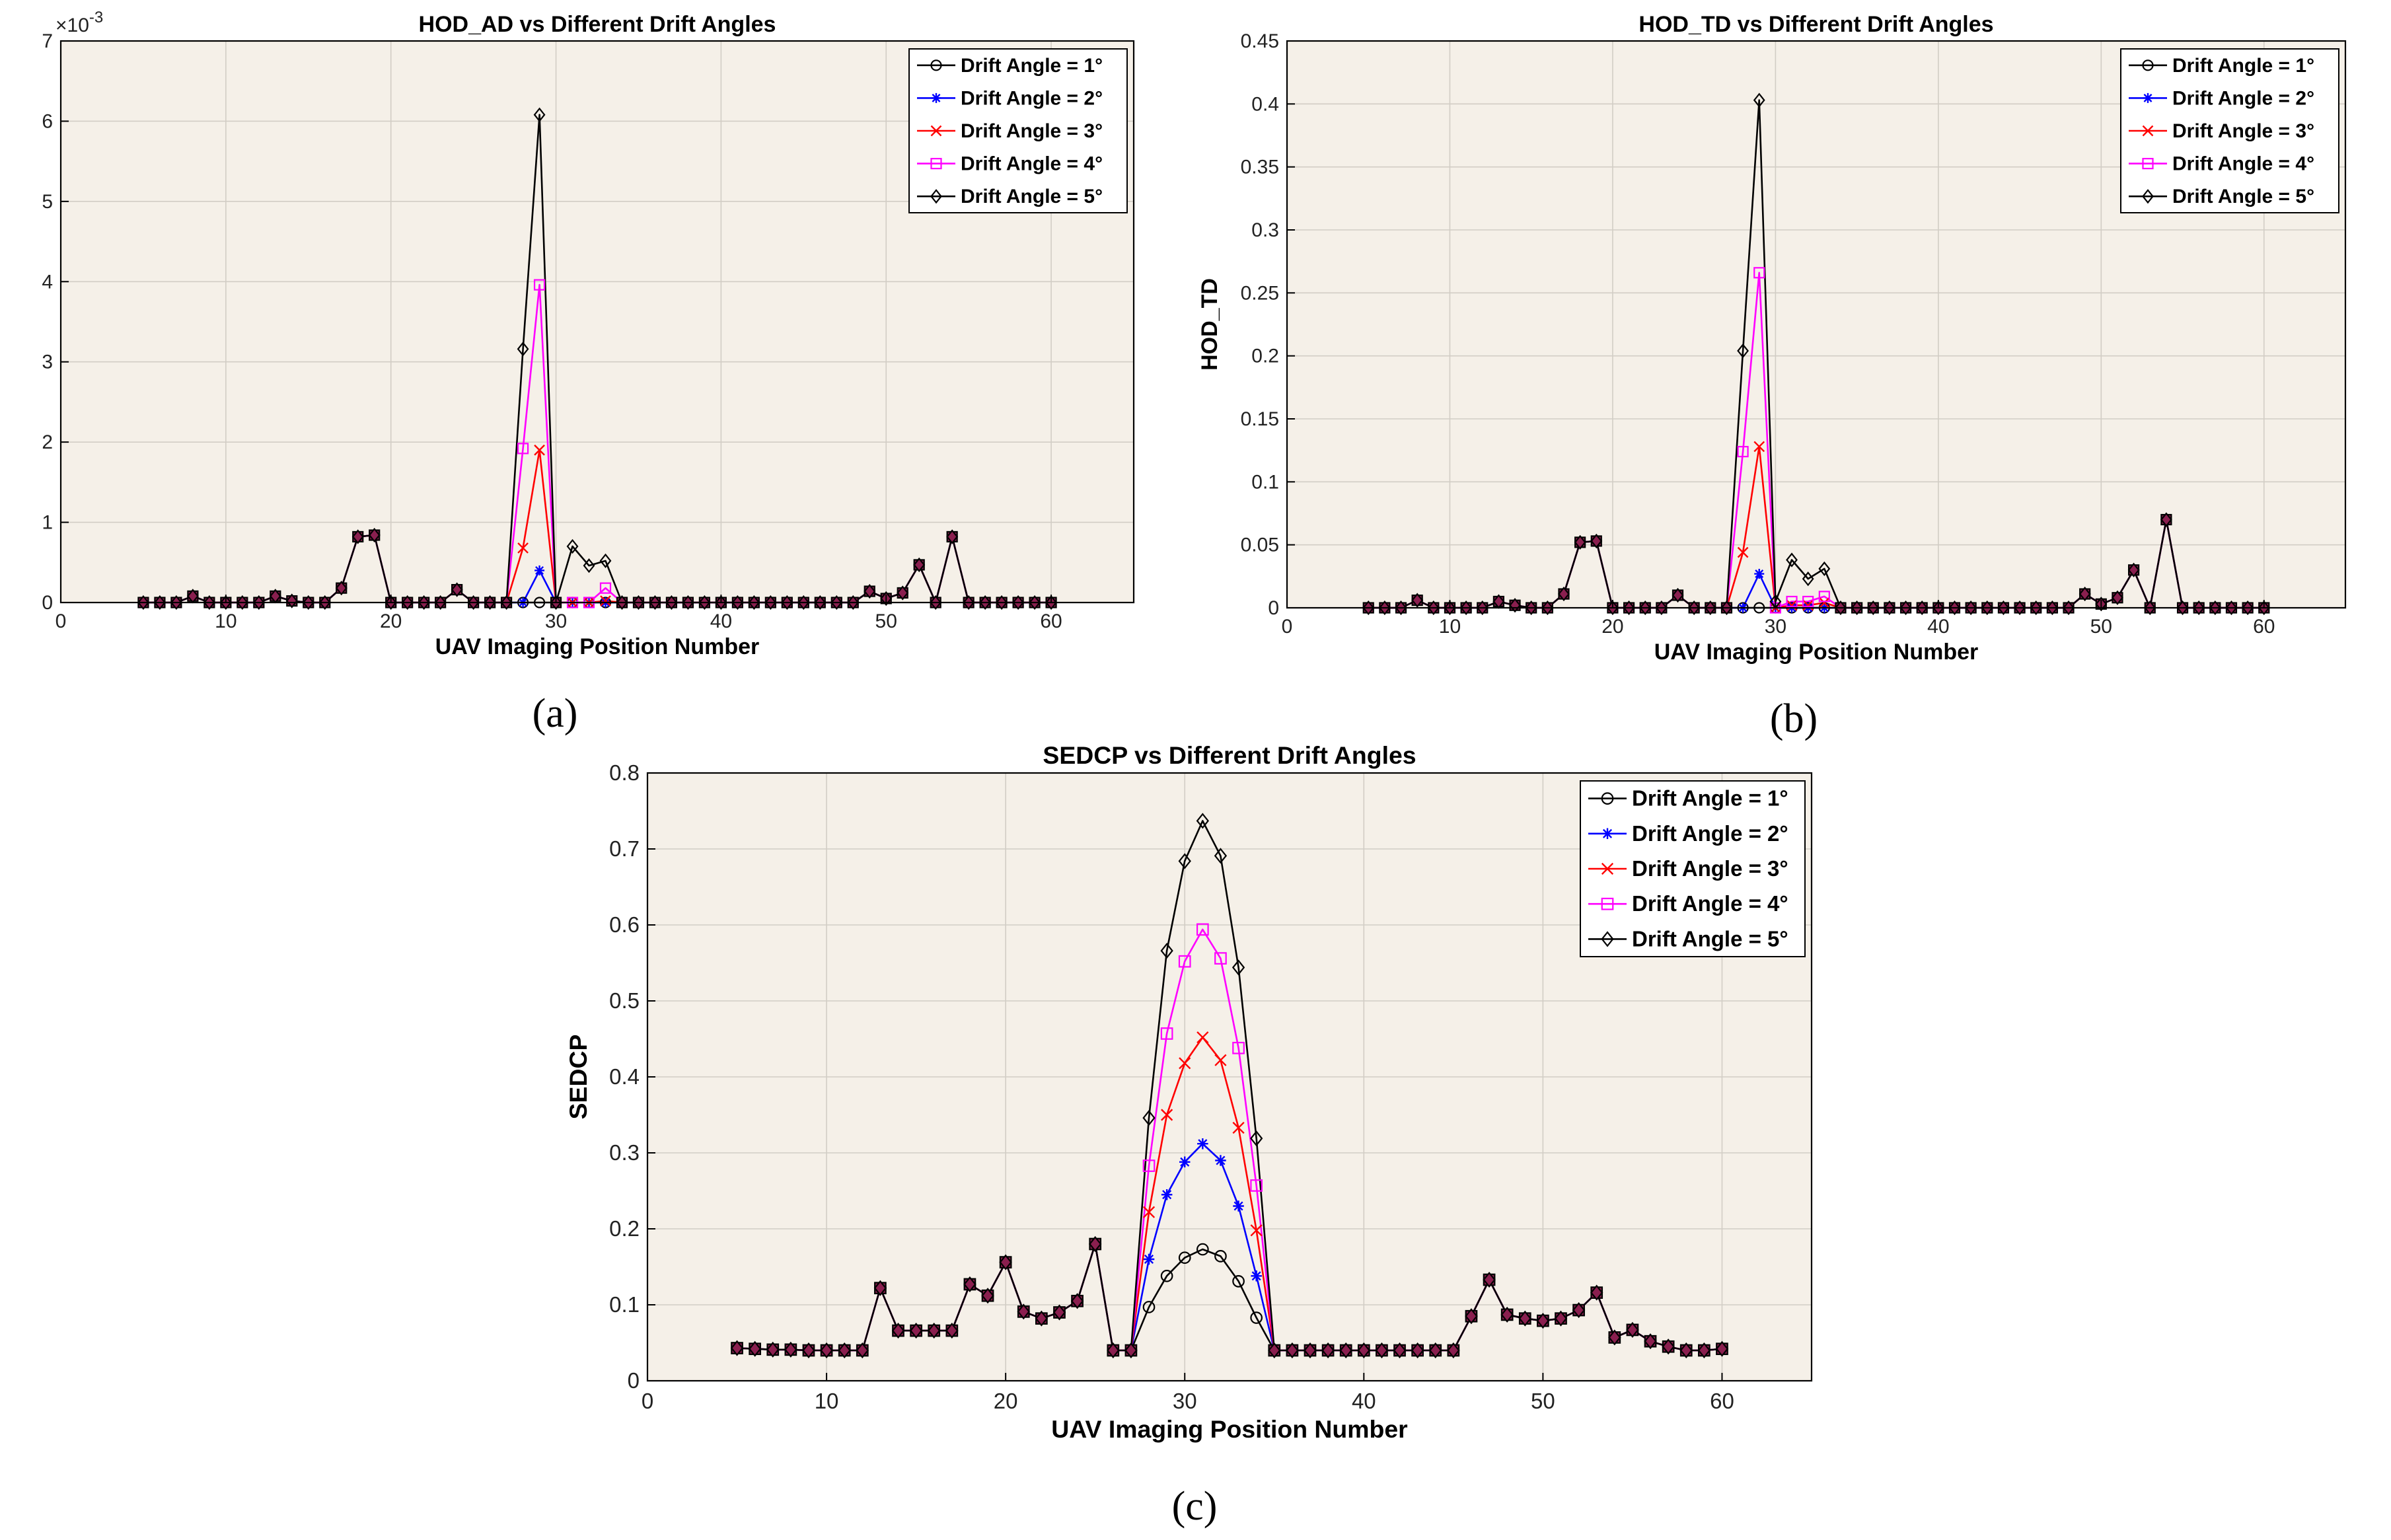 Image resolution: width=2391 pixels, height=1540 pixels. Describe the element at coordinates (578, 1077) in the screenshot. I see `y-axis-label: SEDCP` at that location.